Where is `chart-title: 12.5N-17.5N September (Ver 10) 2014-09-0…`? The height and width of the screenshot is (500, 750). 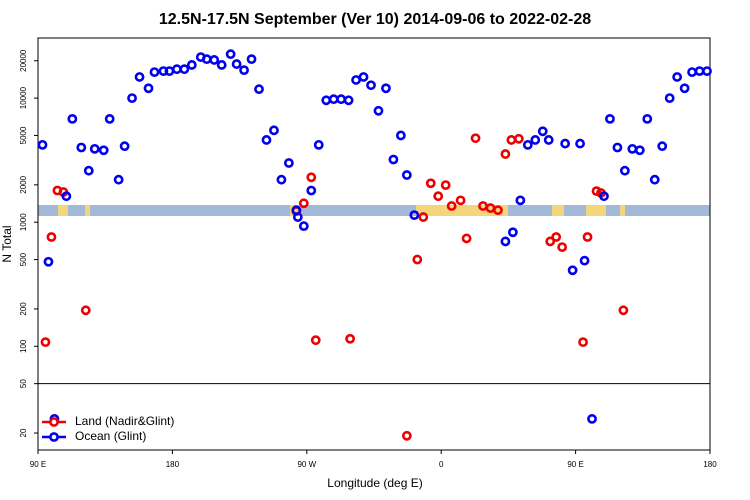 chart-title: 12.5N-17.5N September (Ver 10) 2014-09-0… is located at coordinates (375, 19).